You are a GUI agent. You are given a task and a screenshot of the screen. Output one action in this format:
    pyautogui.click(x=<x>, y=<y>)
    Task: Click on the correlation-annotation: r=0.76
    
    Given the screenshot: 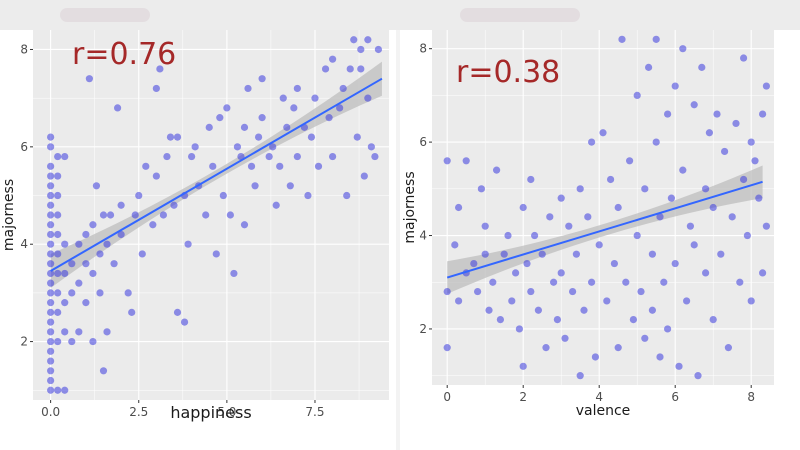 What is the action you would take?
    pyautogui.click(x=124, y=54)
    